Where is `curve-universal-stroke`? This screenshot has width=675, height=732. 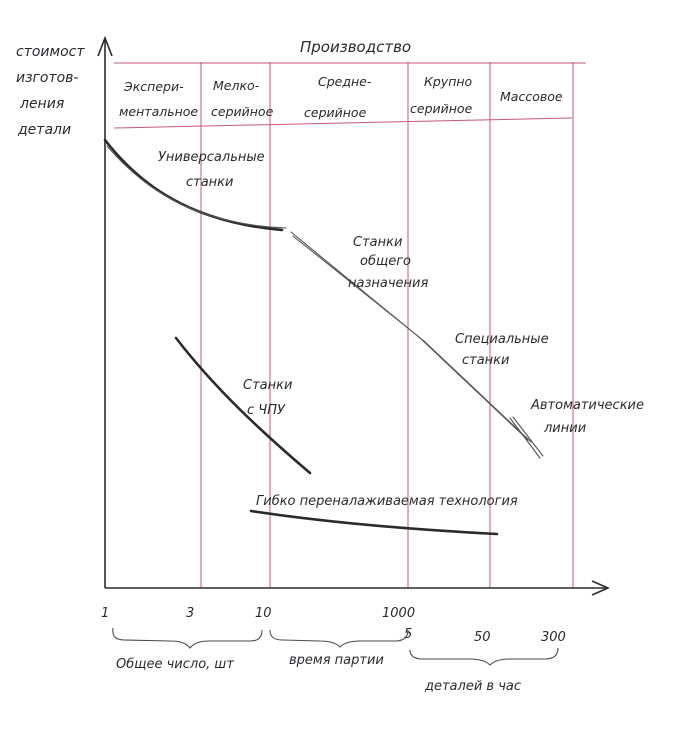 curve-universal-stroke is located at coordinates (196, 187).